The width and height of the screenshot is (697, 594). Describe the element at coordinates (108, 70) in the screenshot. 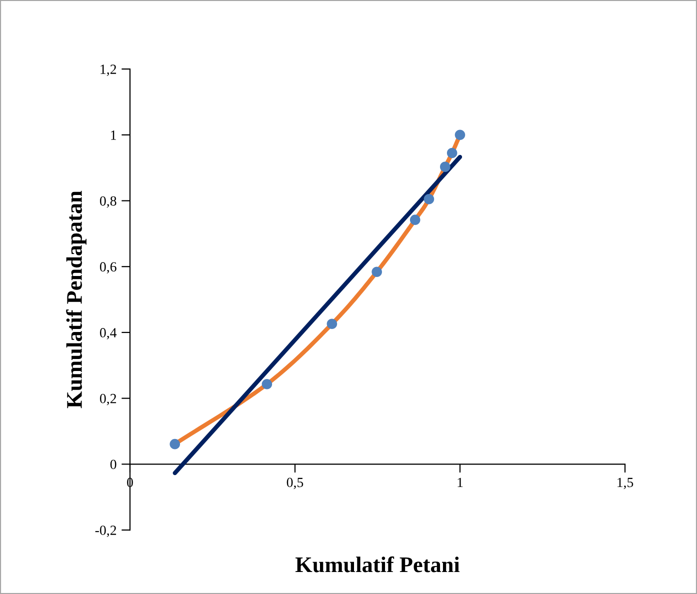

I see `y-tick-label: 1,2` at that location.